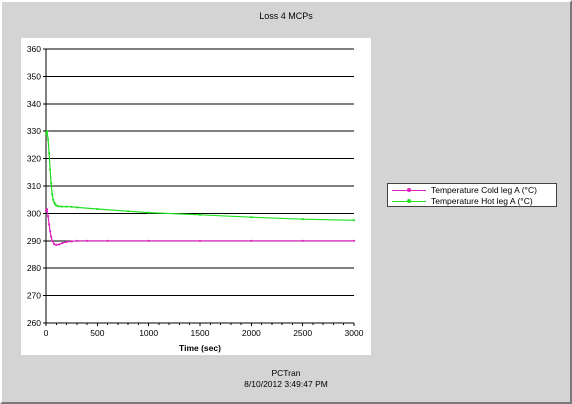 This screenshot has height=404, width=572. I want to click on series-line-hot-leg, so click(200, 175).